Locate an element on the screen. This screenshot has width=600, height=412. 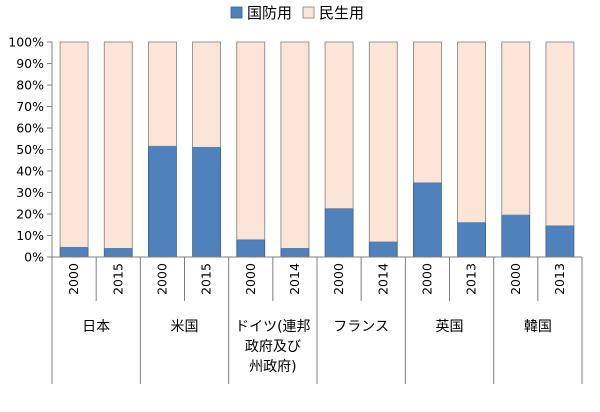
y-tick-label: 50% is located at coordinates (30, 149).